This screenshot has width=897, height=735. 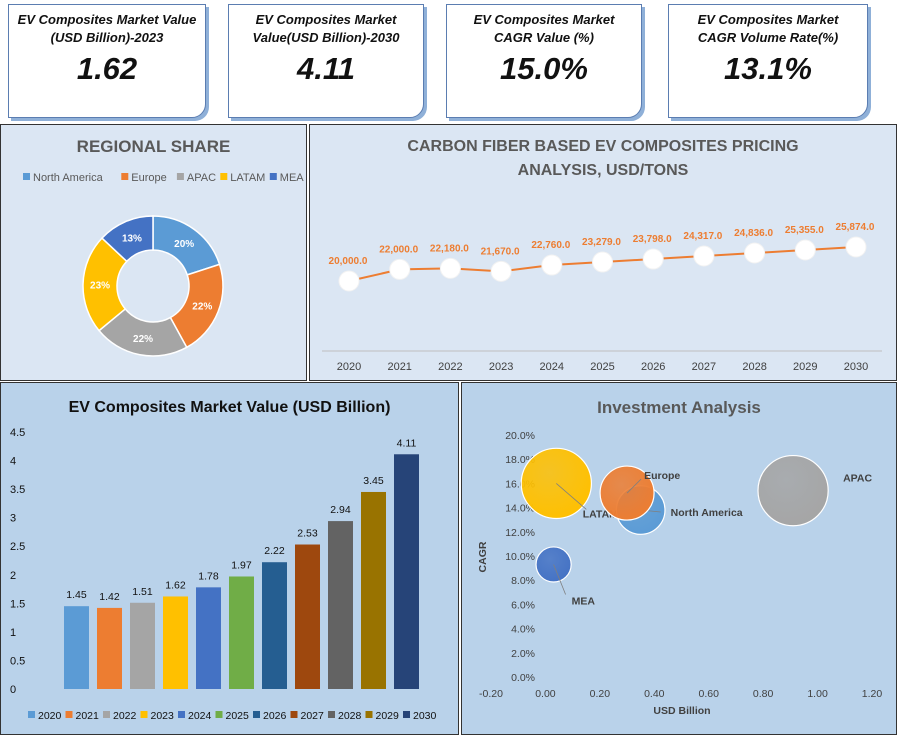 What do you see at coordinates (550, 245) in the screenshot?
I see `price-label: 22,760.0` at bounding box center [550, 245].